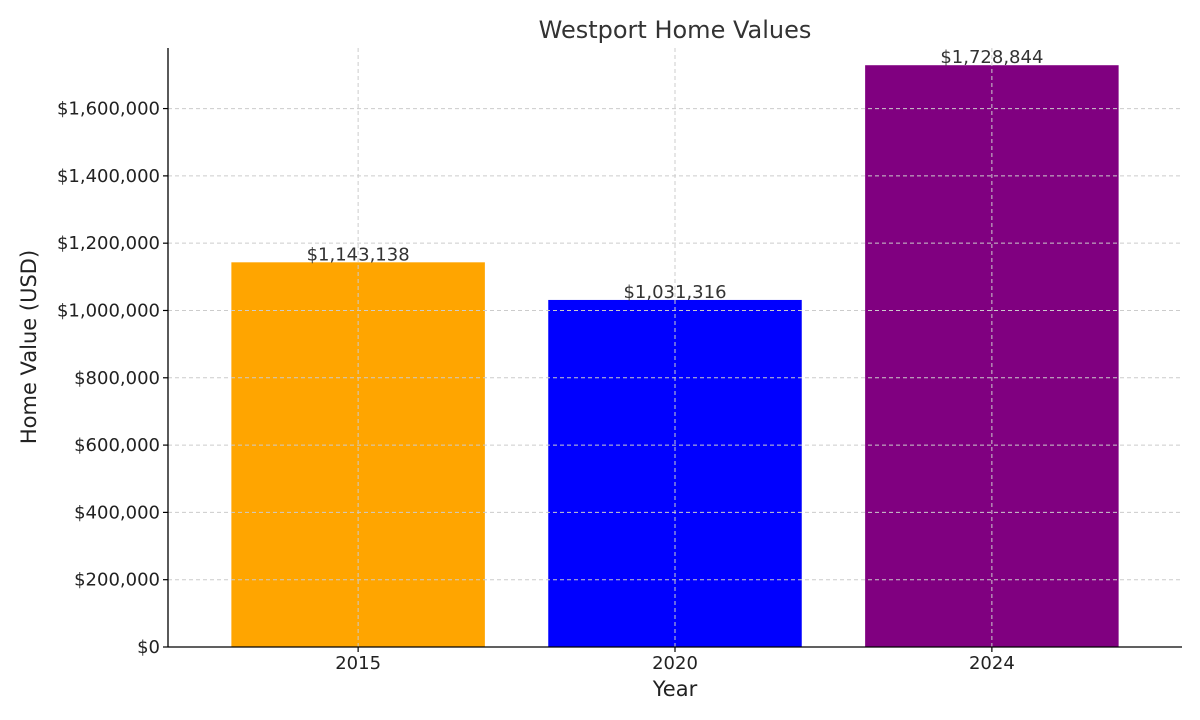 The width and height of the screenshot is (1200, 720). I want to click on chart-title: Westport Home Values, so click(675, 30).